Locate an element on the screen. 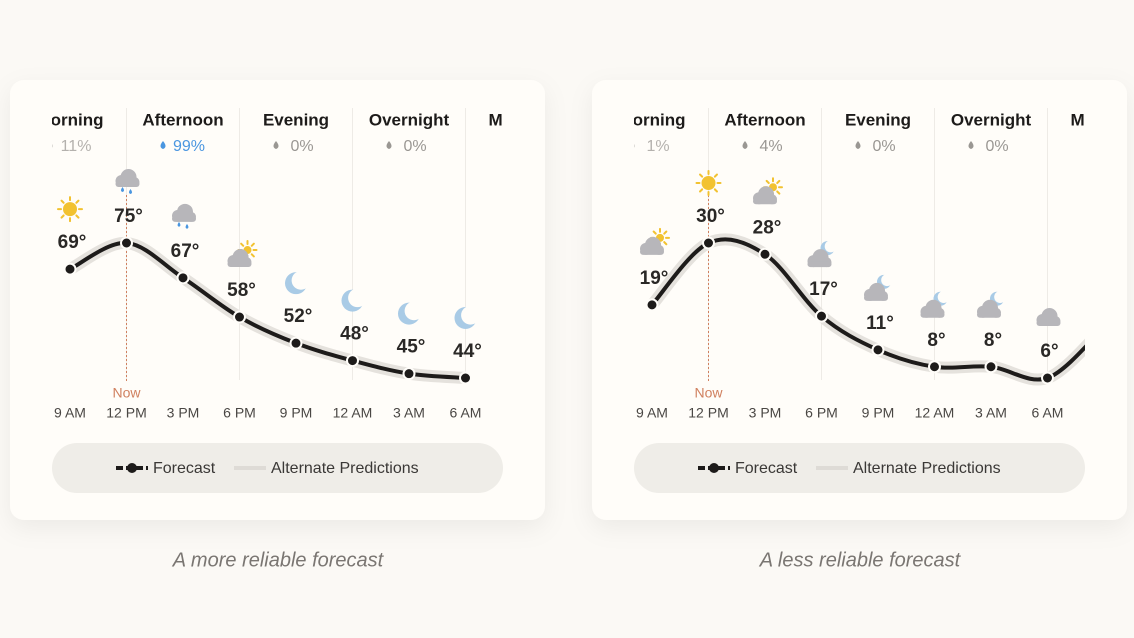 Image resolution: width=1134 pixels, height=638 pixels. legend-label: Forecast is located at coordinates (184, 468).